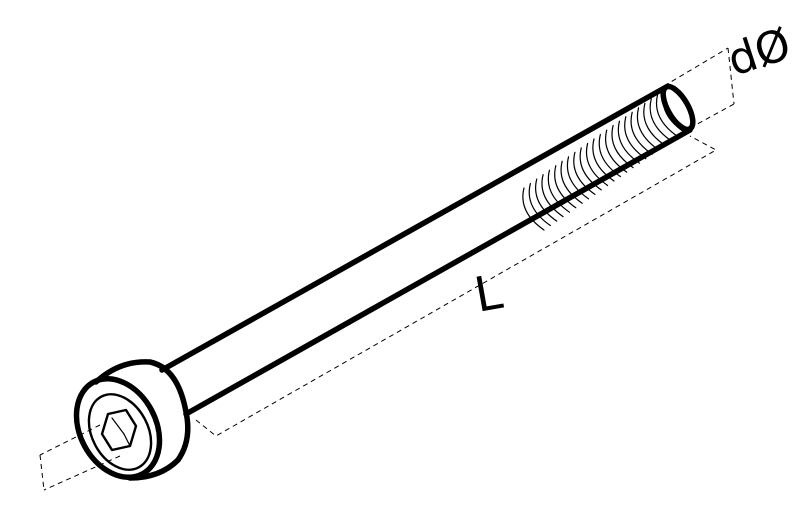 The image size is (800, 516). I want to click on bolt-tip, so click(678, 108).